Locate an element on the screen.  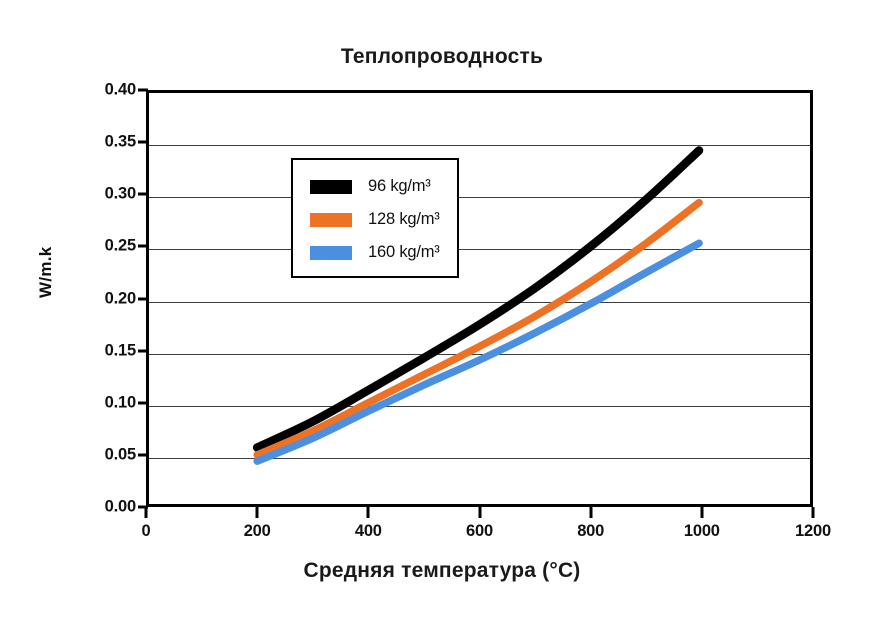
y-axis-tick-labels: 0.00 0.05 0.10 0.15 0.20 0.25 0.30 0.35 0.40 is located at coordinates (110, 298).